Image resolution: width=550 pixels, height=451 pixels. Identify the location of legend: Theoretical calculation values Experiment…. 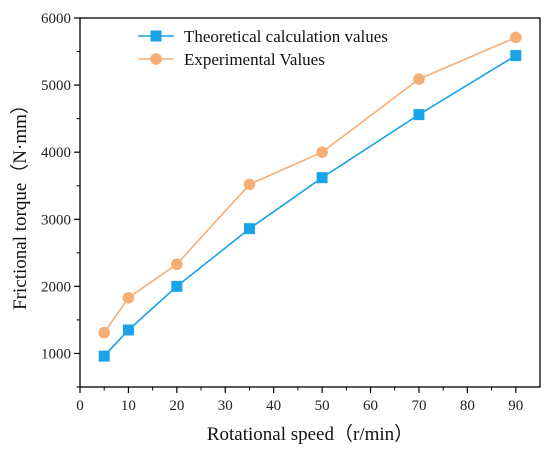
(263, 48).